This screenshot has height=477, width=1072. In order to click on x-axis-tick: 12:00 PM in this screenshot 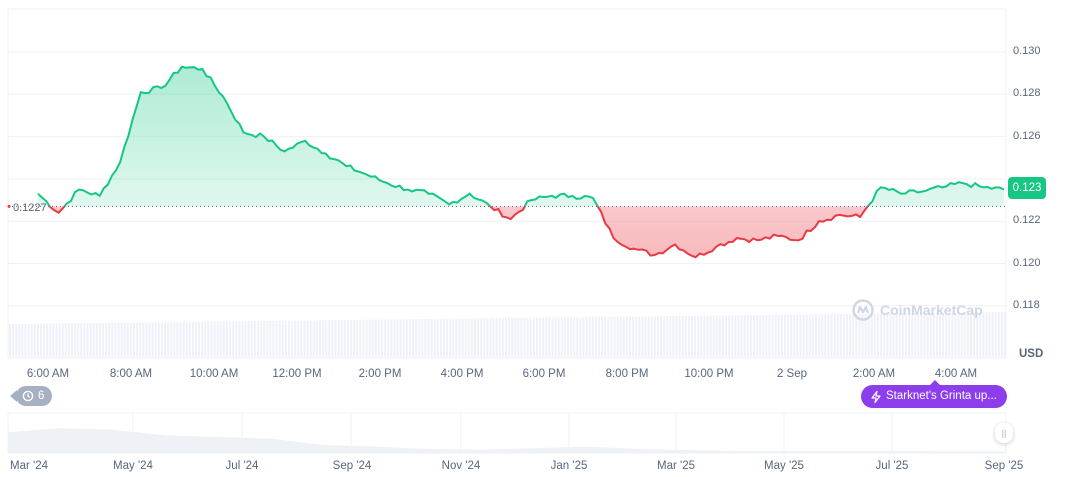, I will do `click(297, 374)`.